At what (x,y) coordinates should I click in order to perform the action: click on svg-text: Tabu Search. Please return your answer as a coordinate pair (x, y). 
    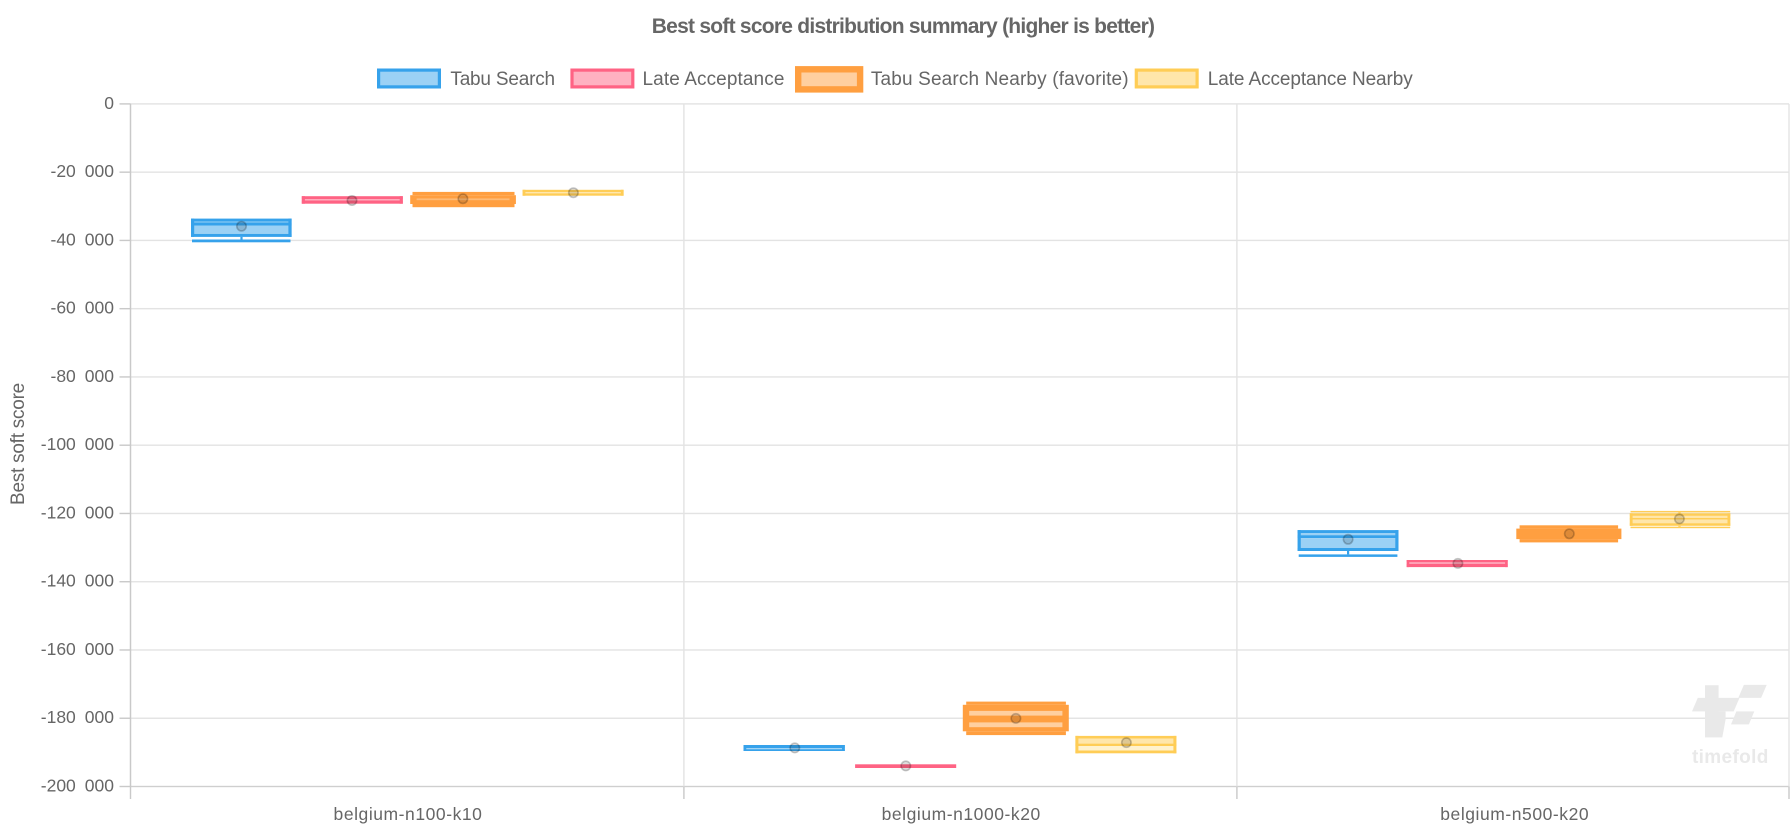
    Looking at the image, I should click on (502, 79).